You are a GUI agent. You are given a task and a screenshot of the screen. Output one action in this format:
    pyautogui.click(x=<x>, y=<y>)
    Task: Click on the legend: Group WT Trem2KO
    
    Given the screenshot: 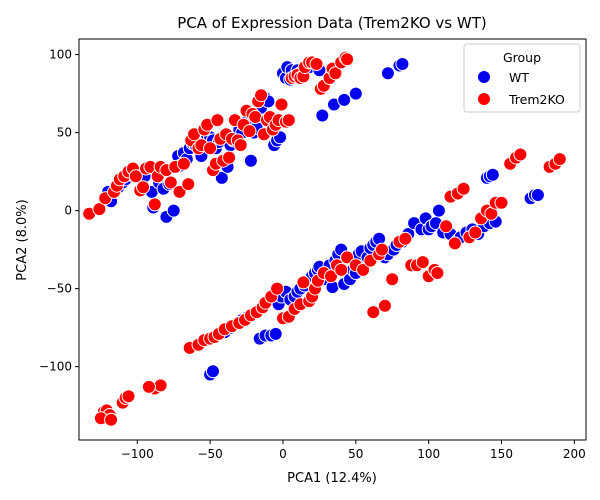 What is the action you would take?
    pyautogui.click(x=522, y=78)
    